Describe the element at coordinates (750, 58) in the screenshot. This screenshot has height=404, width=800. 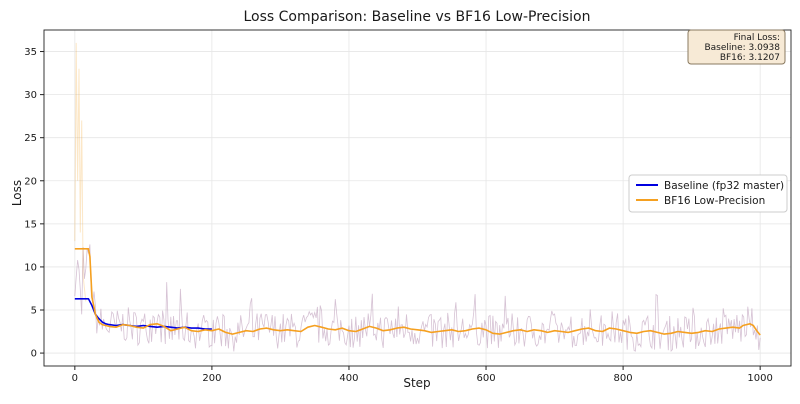
I see `annotation-bf16: BF16: 3.1207` at that location.